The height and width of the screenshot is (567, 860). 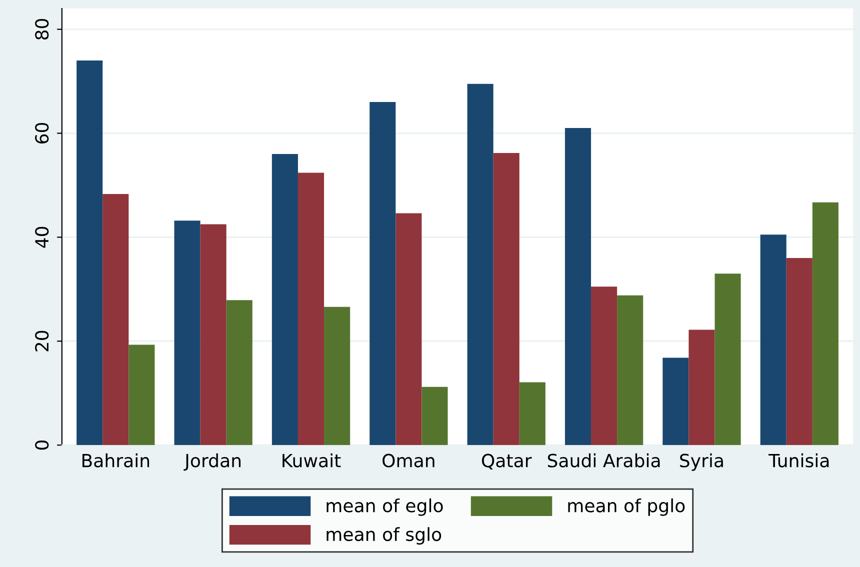 What do you see at coordinates (42, 237) in the screenshot?
I see `y-tick-label: 40` at bounding box center [42, 237].